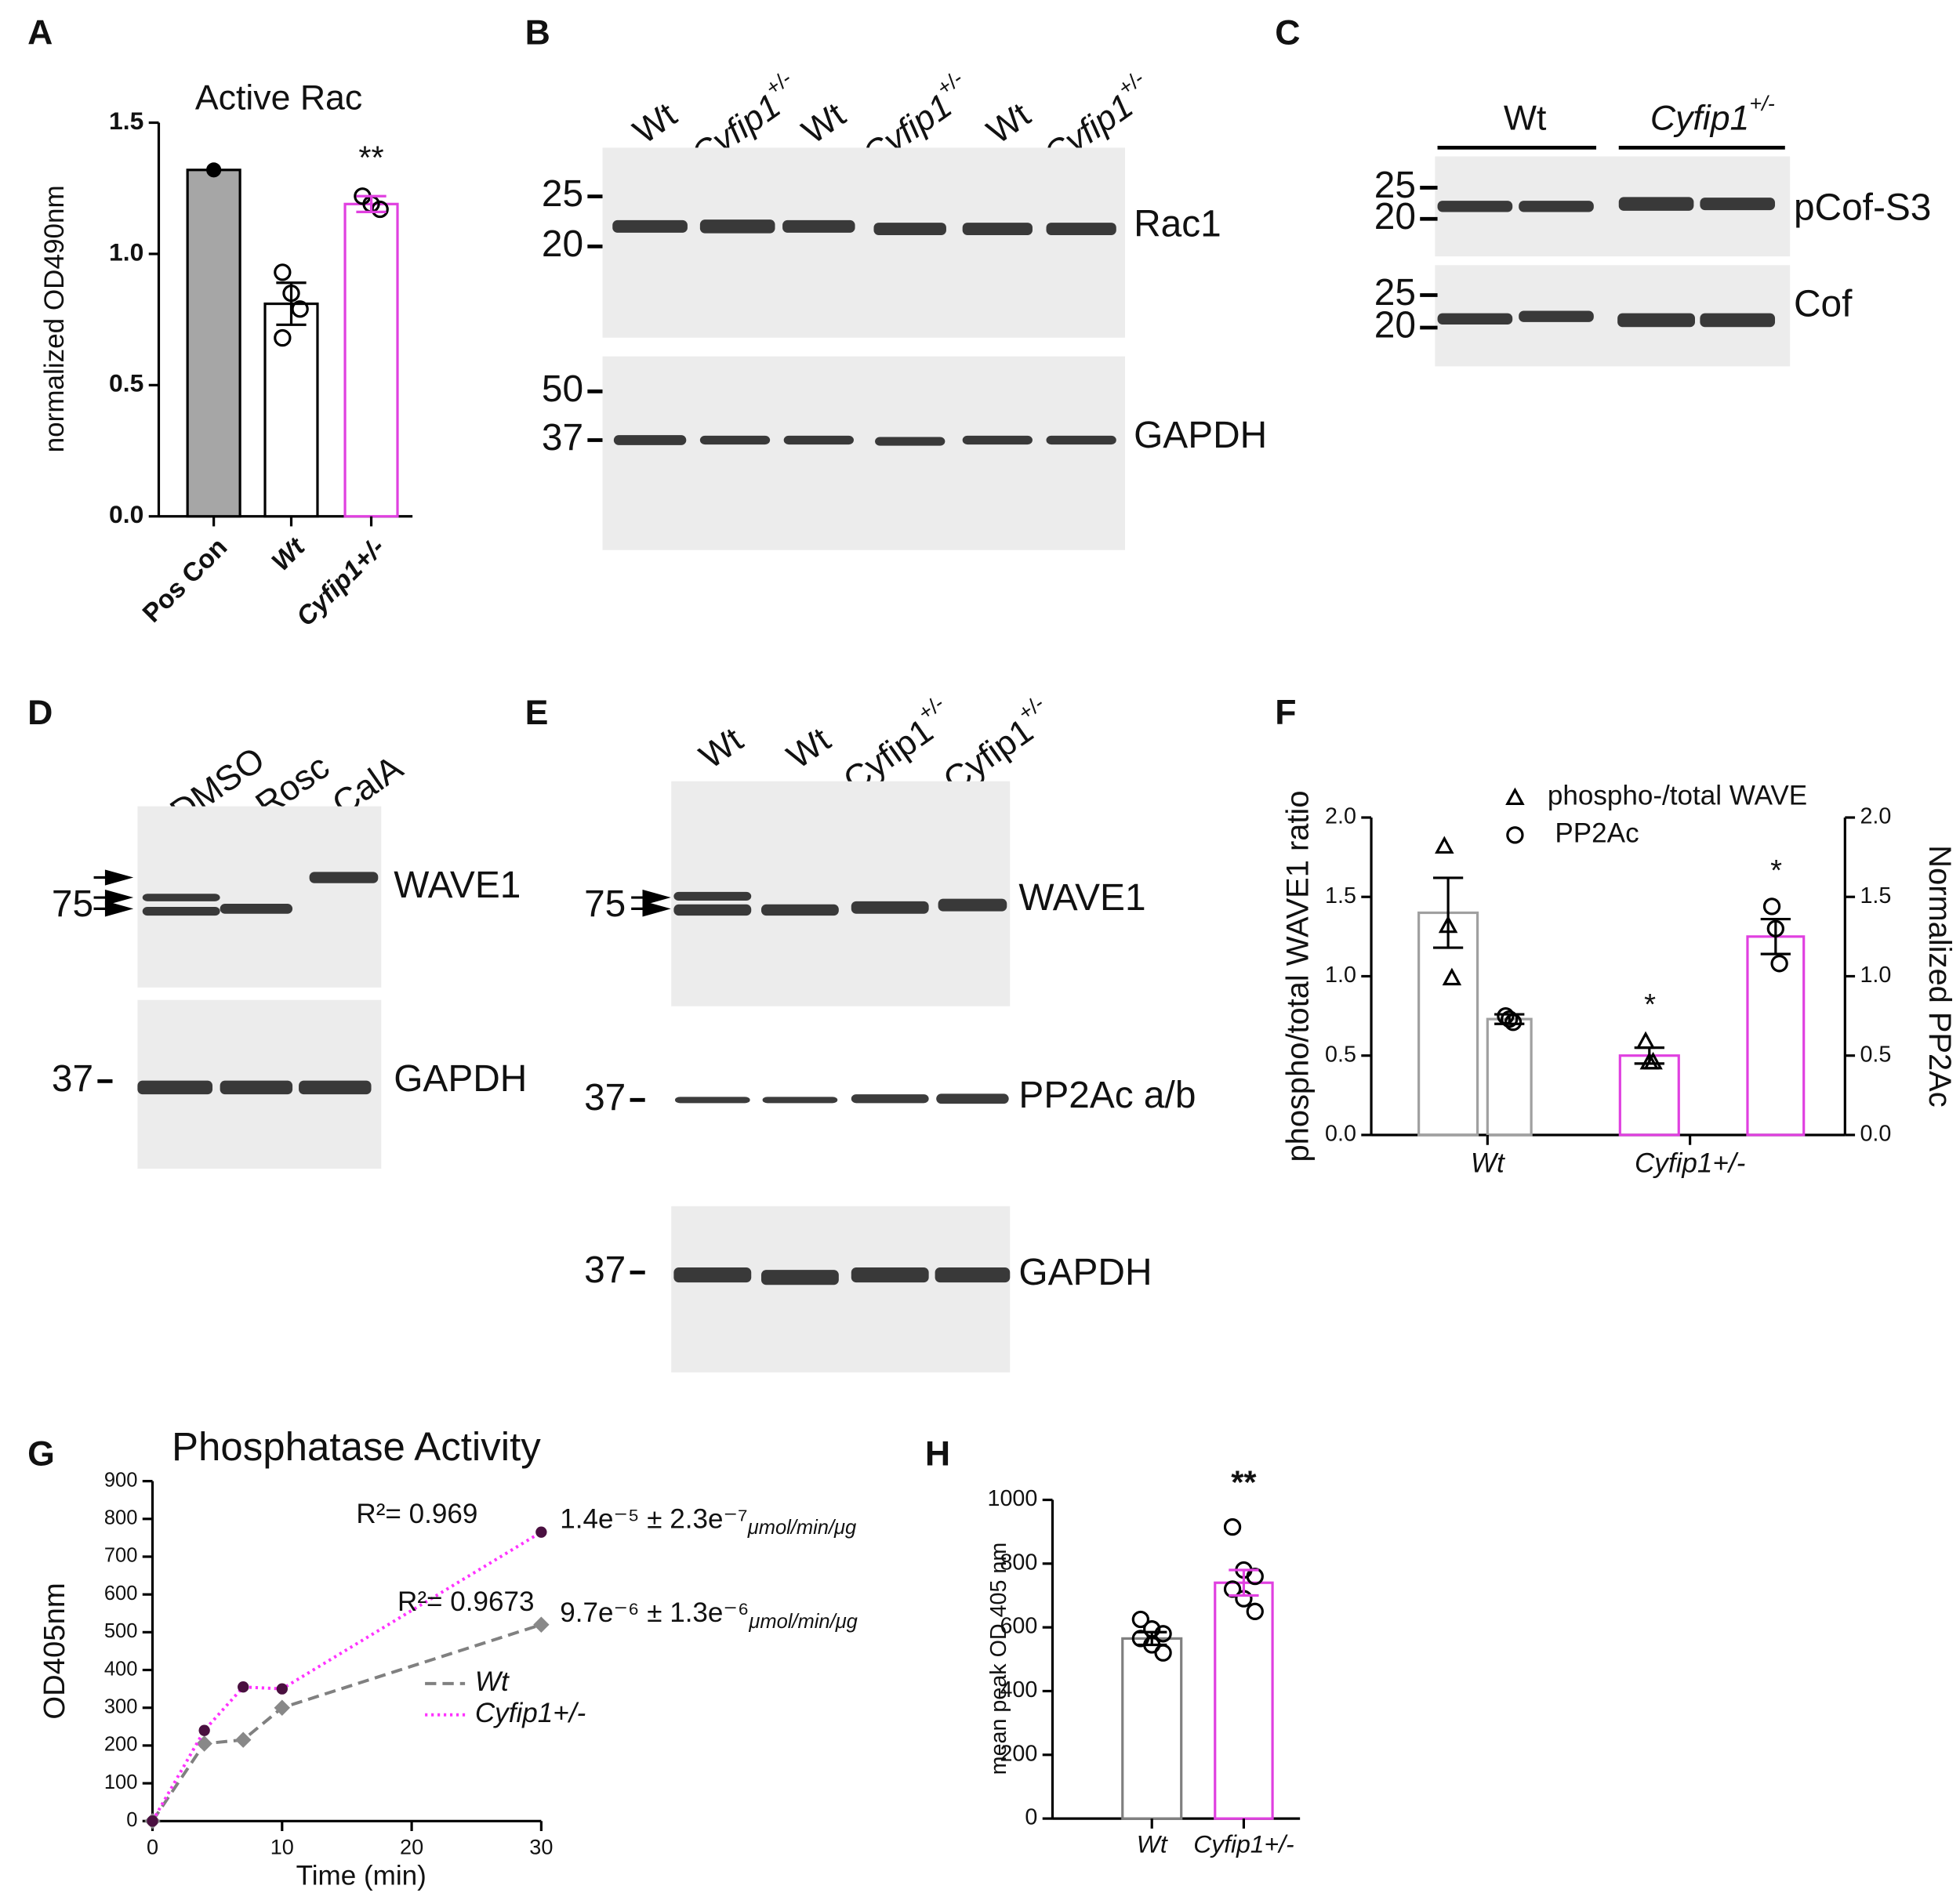 The image size is (1960, 1900). What do you see at coordinates (1287, 33) in the screenshot?
I see `panel-letter: C` at bounding box center [1287, 33].